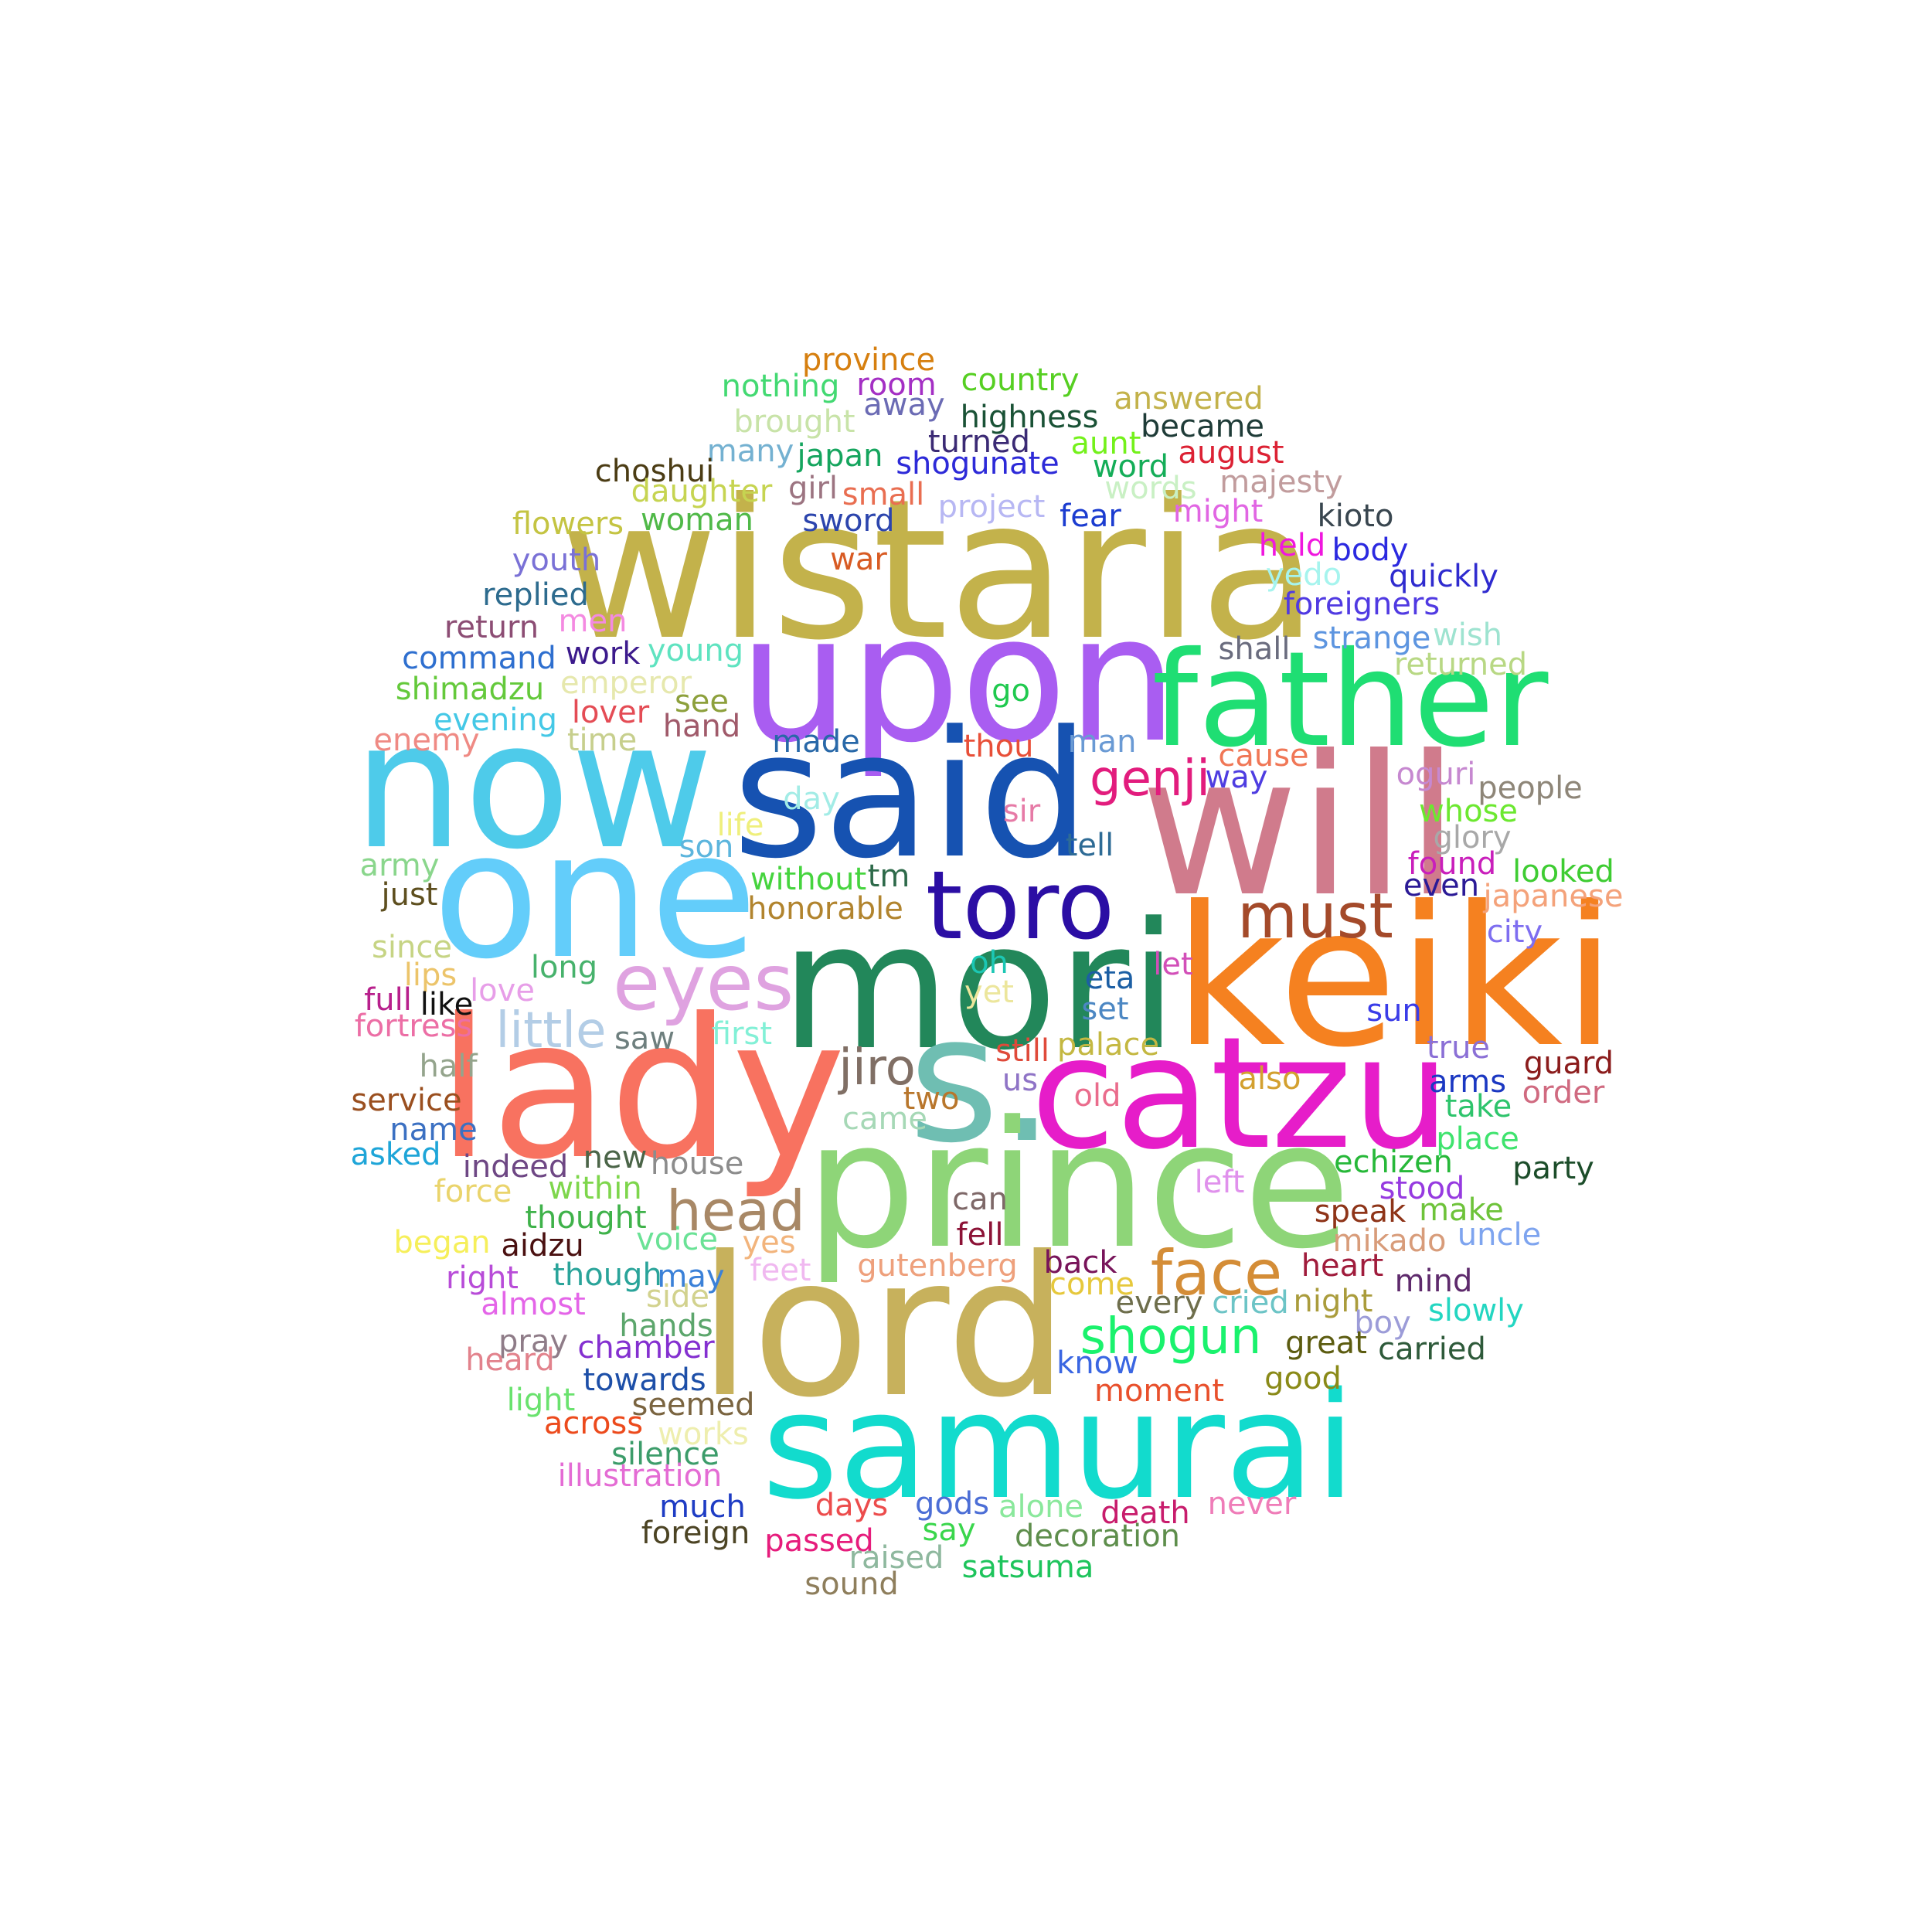 This screenshot has width=1932, height=1932. What do you see at coordinates (666, 1326) in the screenshot?
I see `word-hands: hands` at bounding box center [666, 1326].